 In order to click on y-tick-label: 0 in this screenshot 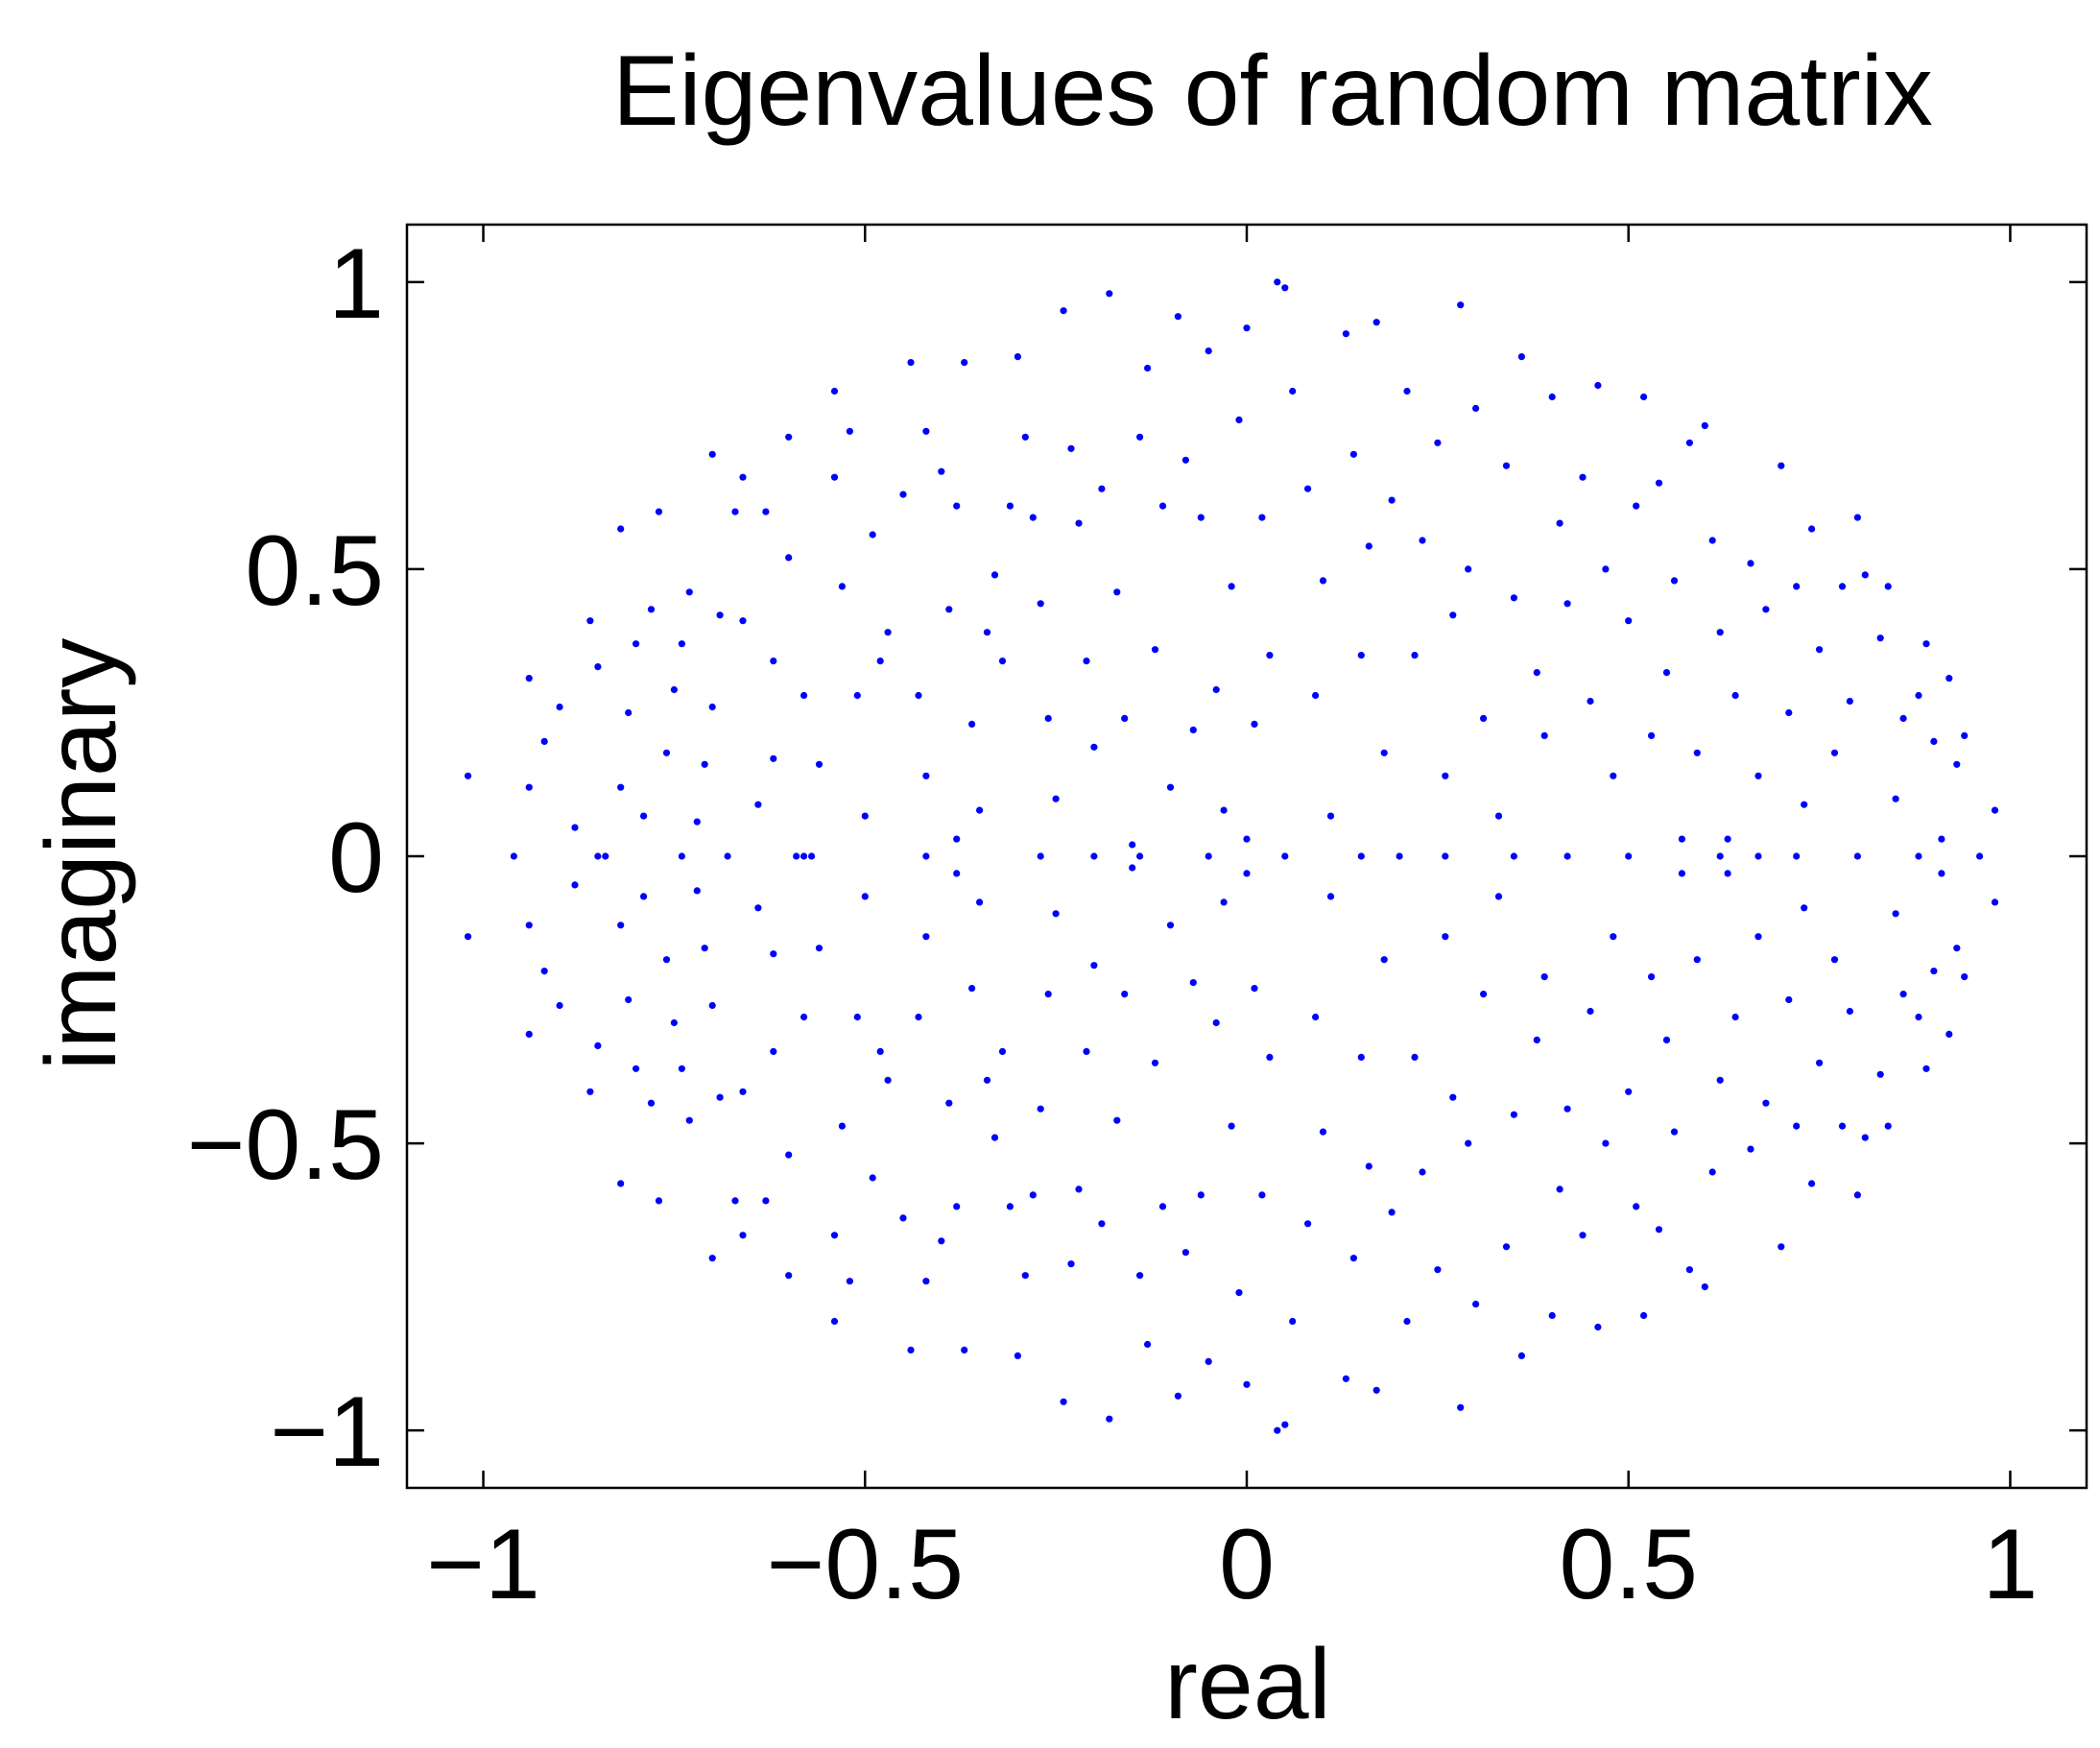, I will do `click(356, 858)`.